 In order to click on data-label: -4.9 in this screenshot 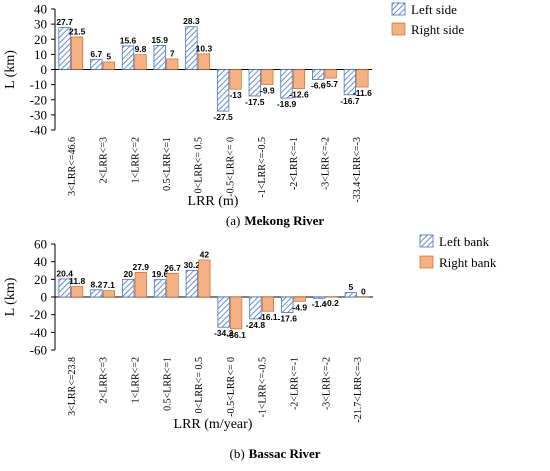, I will do `click(299, 307)`.